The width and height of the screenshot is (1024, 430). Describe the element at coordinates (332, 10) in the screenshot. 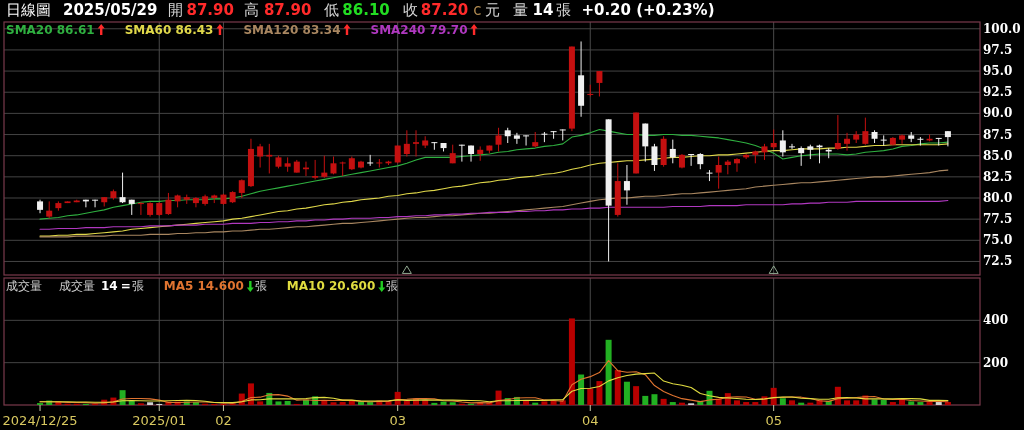

I see `text: 低` at that location.